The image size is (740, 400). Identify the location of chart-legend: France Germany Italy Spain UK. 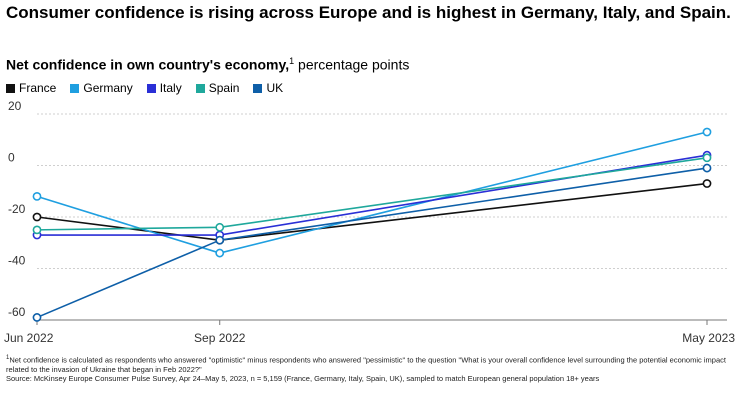
(144, 88).